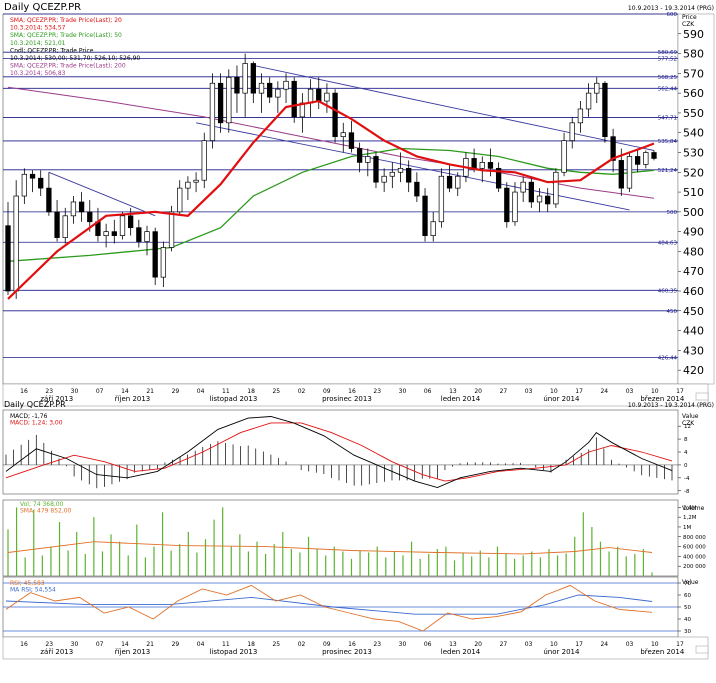 The height and width of the screenshot is (683, 716). Describe the element at coordinates (176, 391) in the screenshot. I see `x-tick-label-upper: 29` at that location.